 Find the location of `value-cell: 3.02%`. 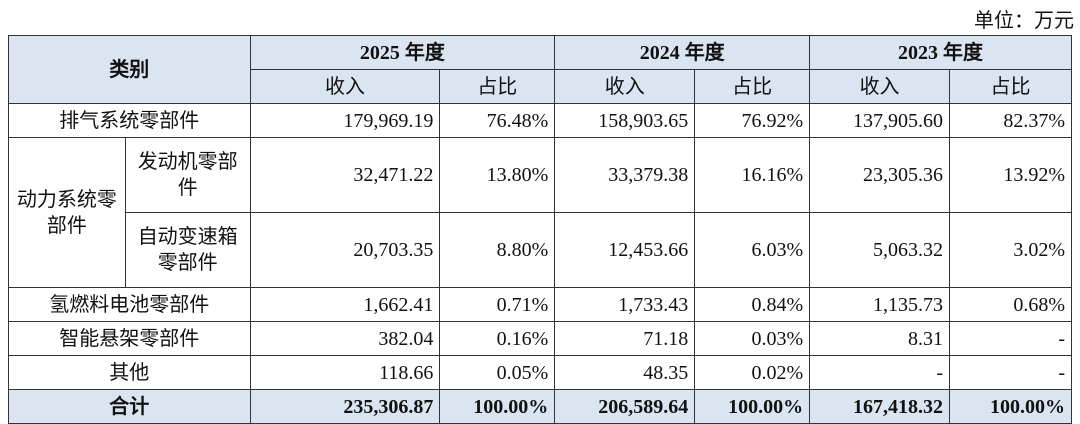

value-cell: 3.02% is located at coordinates (1010, 250).